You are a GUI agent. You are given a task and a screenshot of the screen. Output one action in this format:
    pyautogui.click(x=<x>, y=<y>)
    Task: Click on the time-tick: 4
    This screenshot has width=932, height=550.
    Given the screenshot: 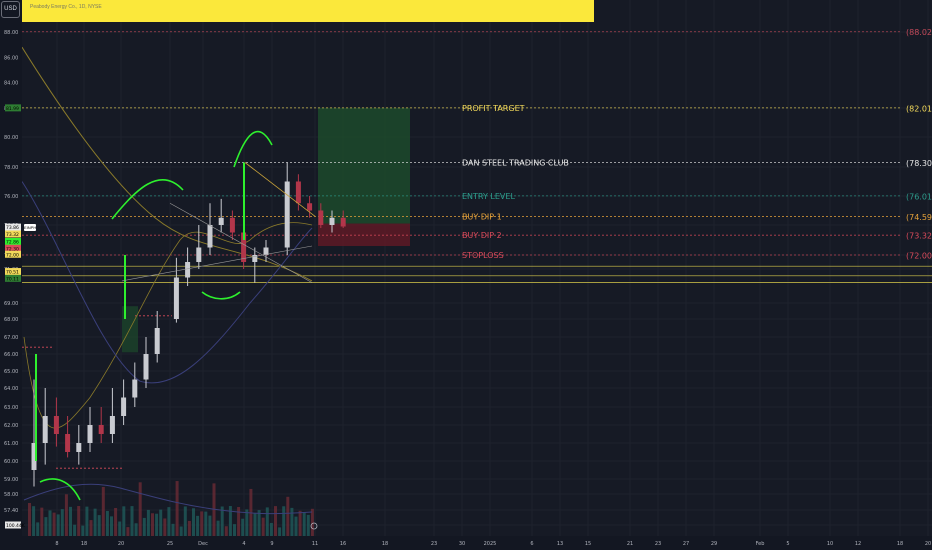 What is the action you would take?
    pyautogui.click(x=243, y=544)
    